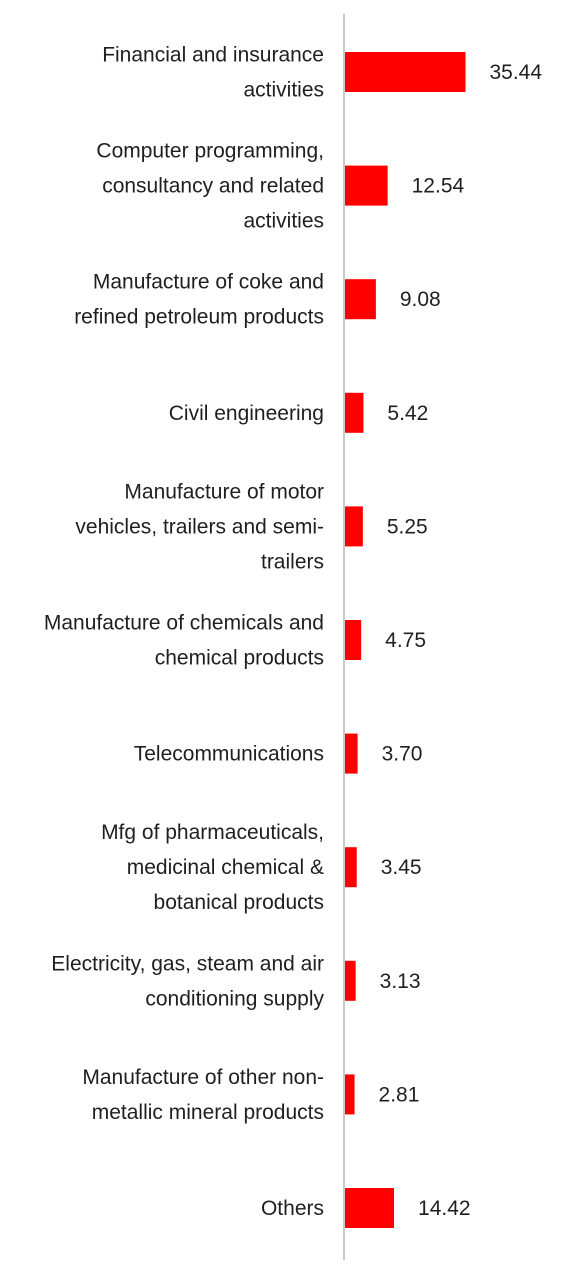  I want to click on category-label-line: botanical products, so click(239, 902).